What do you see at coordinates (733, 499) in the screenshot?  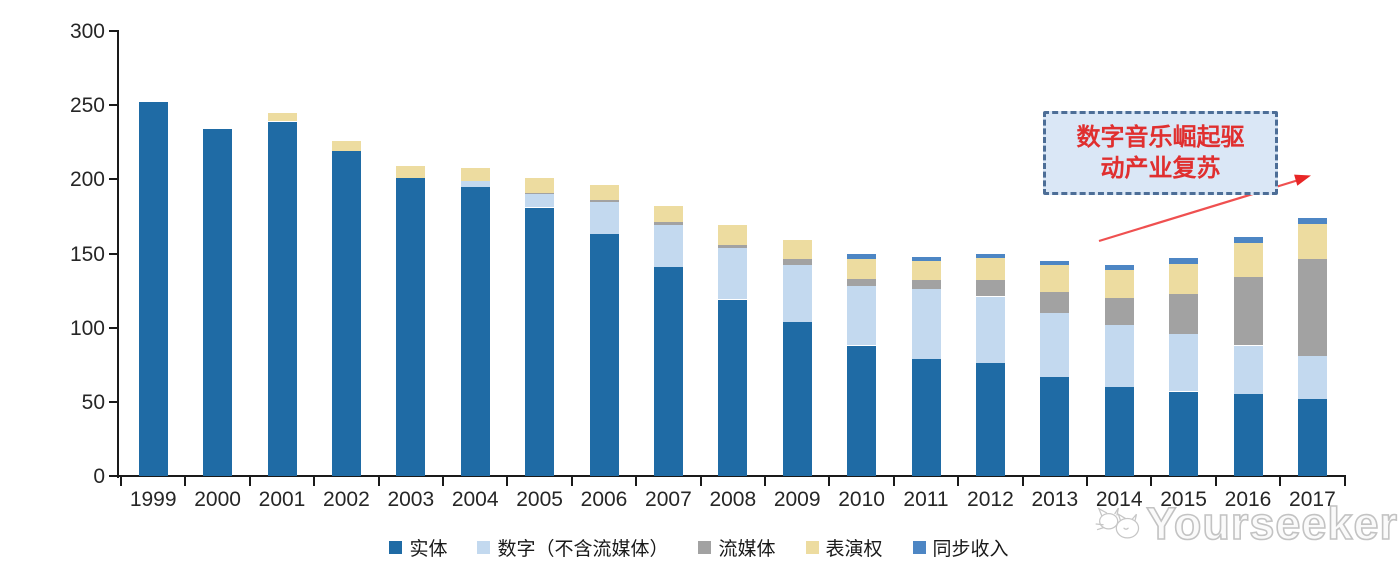 I see `x-axis-tick-label: 2008` at bounding box center [733, 499].